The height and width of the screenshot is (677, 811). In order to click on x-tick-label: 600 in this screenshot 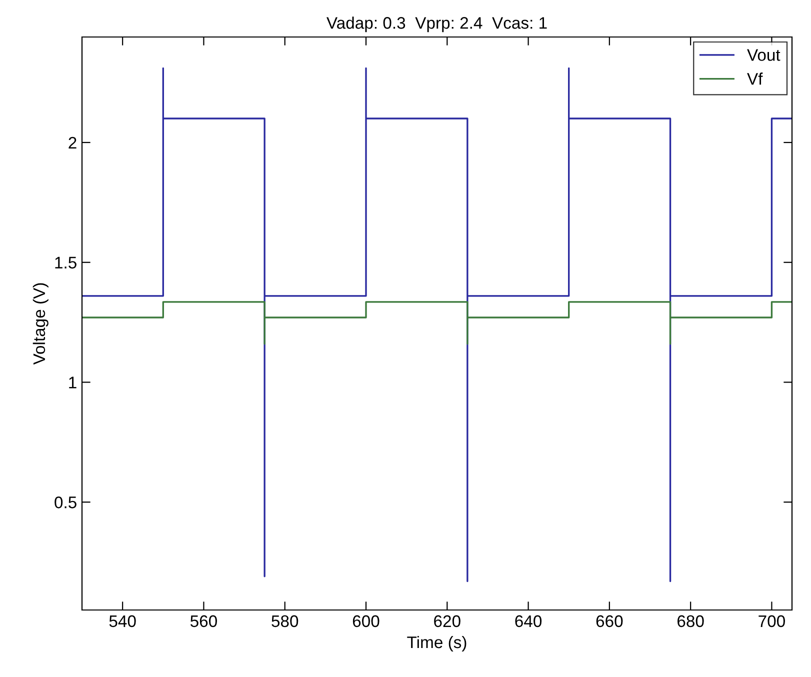, I will do `click(366, 621)`.